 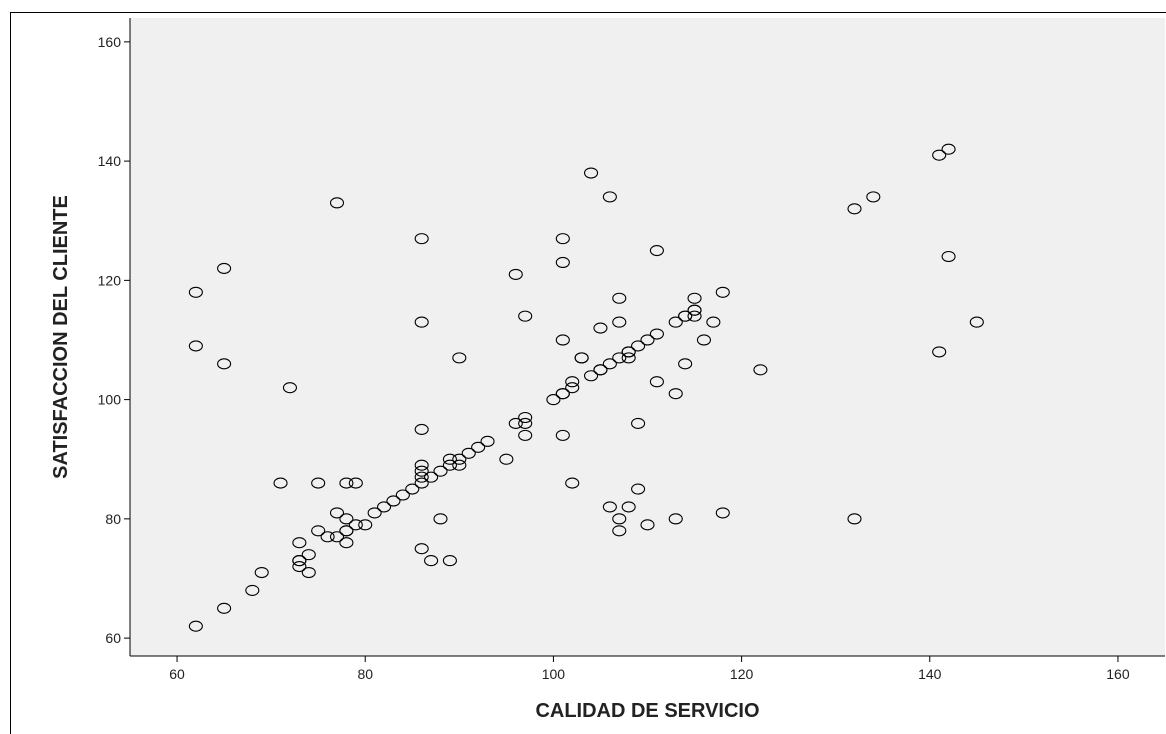 I want to click on x-tick-label: 60, so click(x=177, y=674).